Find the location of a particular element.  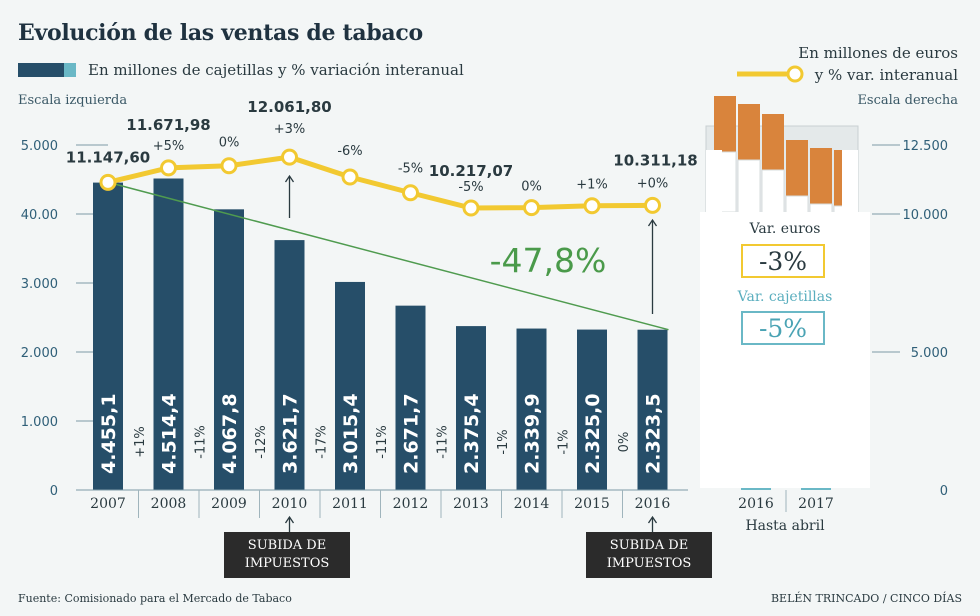

x-tick-label: 2012 is located at coordinates (411, 504).